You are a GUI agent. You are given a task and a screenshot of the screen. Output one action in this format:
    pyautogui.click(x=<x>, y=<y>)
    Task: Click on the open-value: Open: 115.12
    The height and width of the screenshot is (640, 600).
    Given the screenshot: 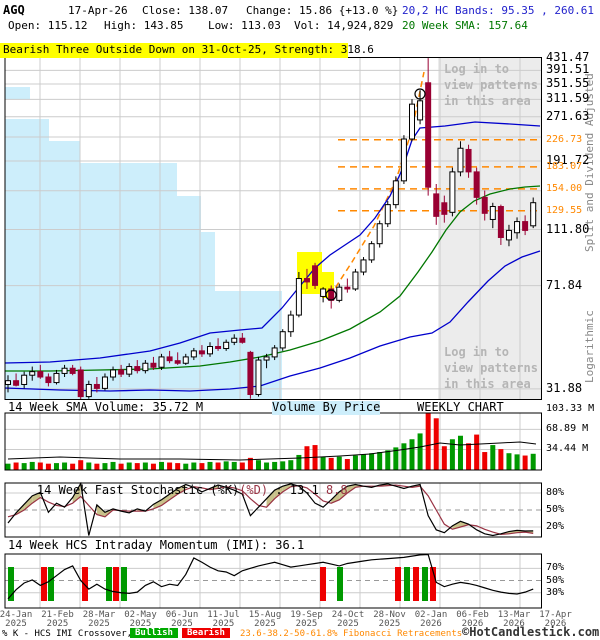 What is the action you would take?
    pyautogui.click(x=48, y=25)
    